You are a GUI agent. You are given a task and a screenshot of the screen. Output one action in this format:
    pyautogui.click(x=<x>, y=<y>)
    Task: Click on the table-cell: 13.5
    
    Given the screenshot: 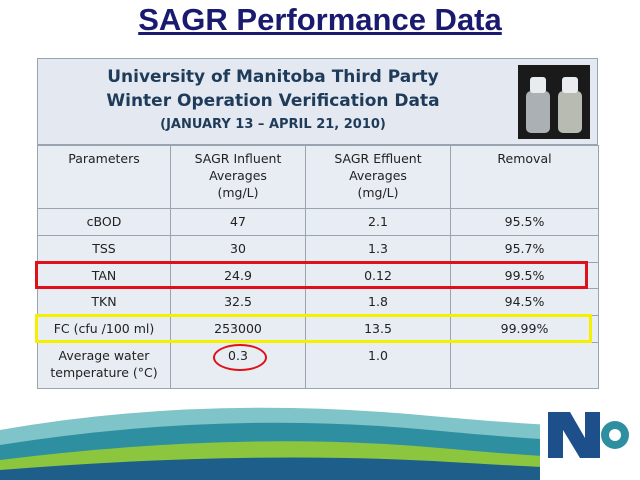 What is the action you would take?
    pyautogui.click(x=378, y=329)
    